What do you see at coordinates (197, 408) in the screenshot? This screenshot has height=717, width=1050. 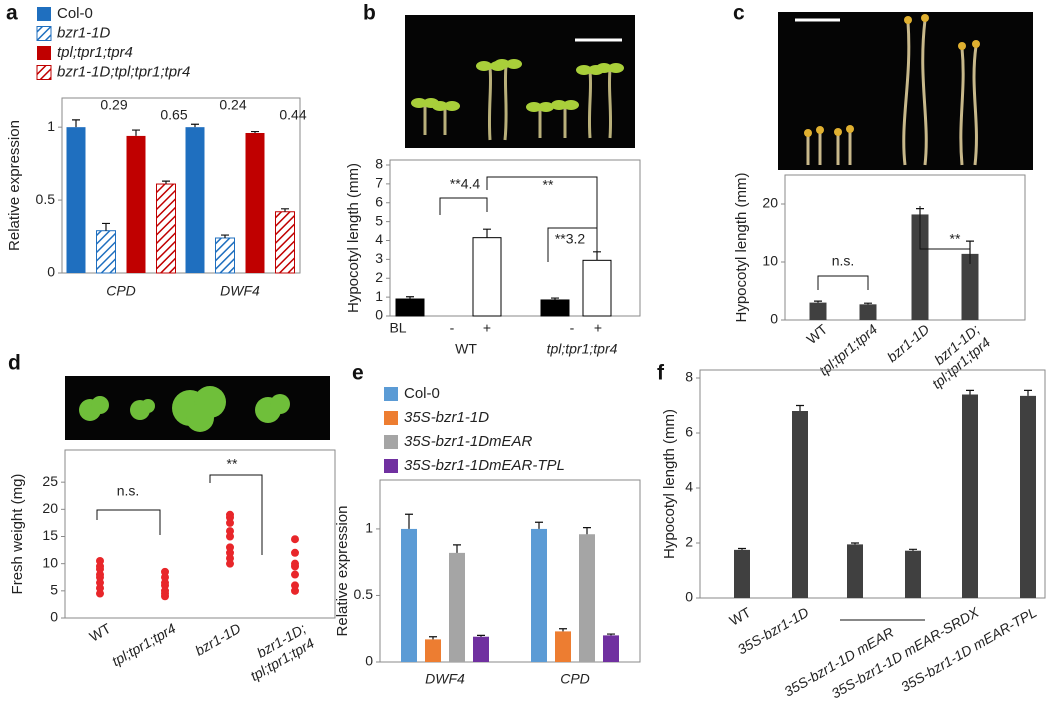 I see `photo-d` at bounding box center [197, 408].